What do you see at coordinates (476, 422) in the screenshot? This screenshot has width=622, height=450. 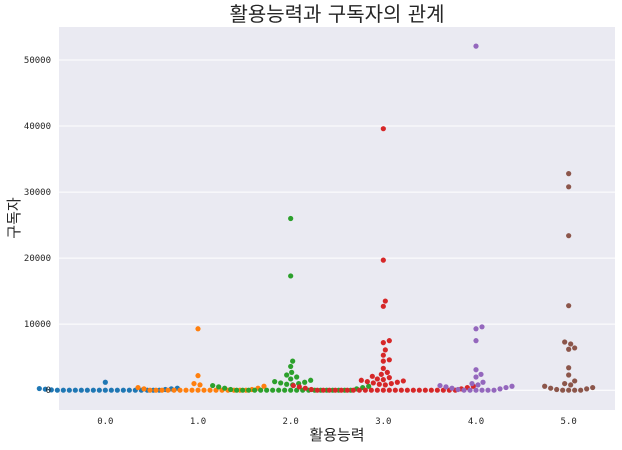 I see `x-tick-label: 4.0` at bounding box center [476, 422].